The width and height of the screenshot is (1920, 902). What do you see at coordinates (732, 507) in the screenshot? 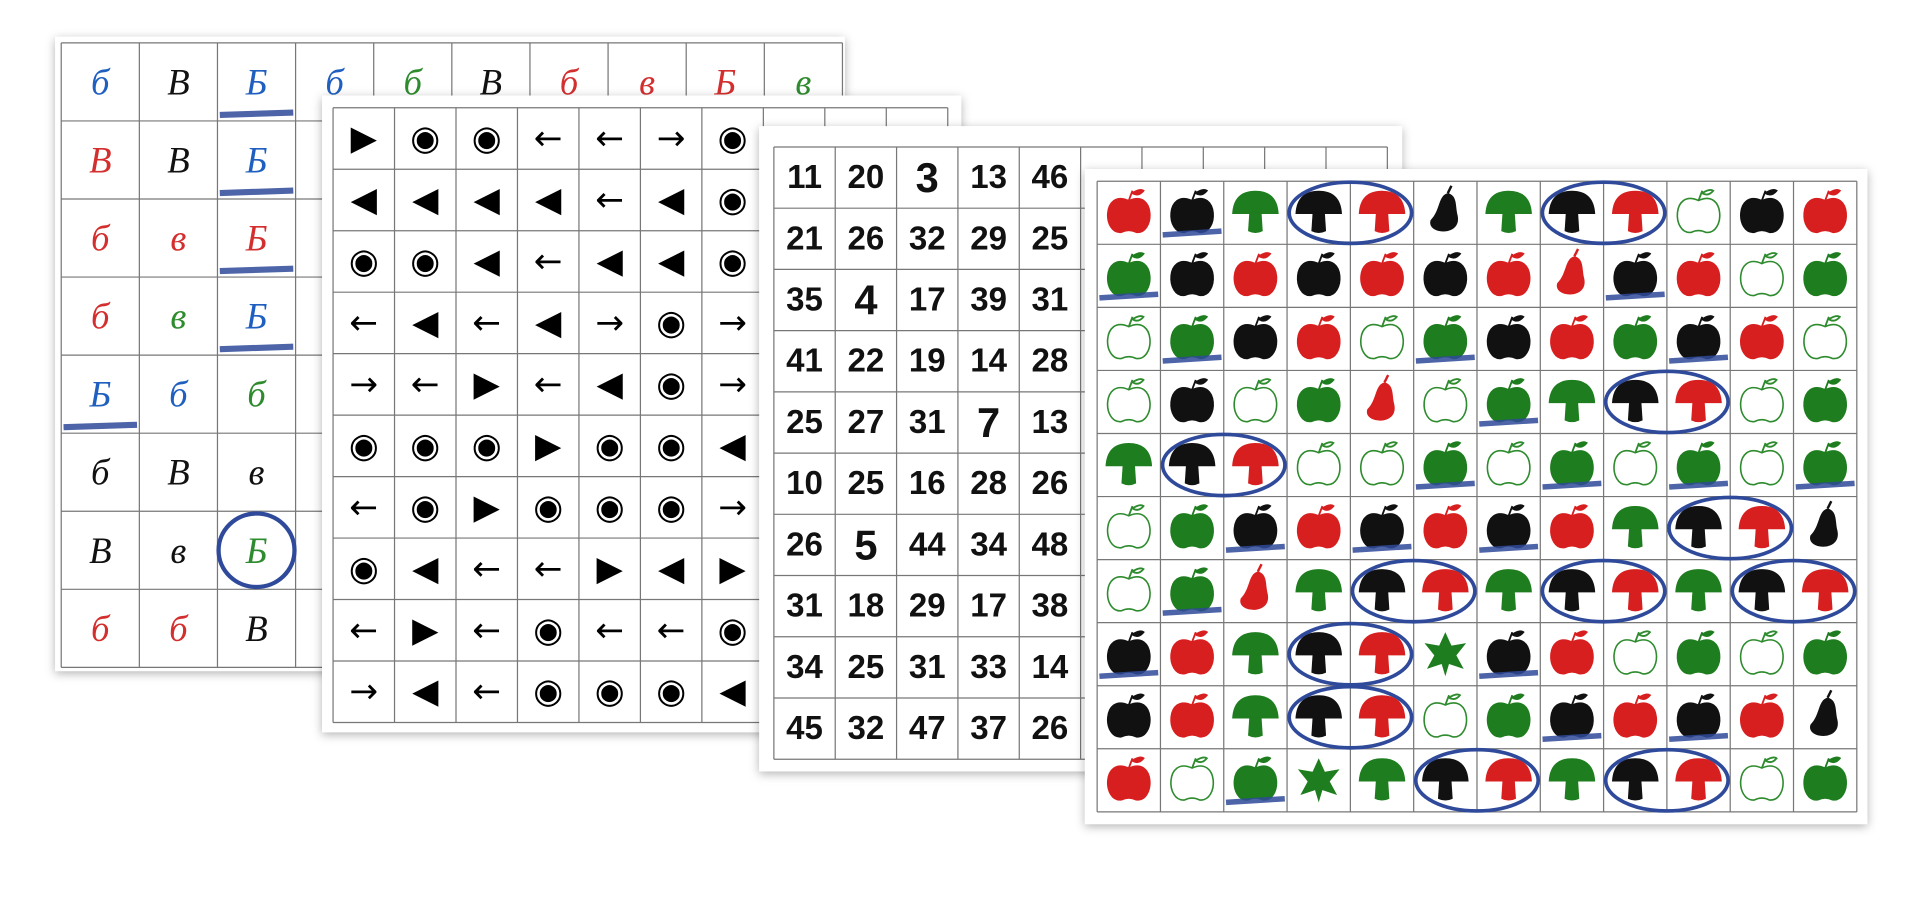
I see `symbol: →` at bounding box center [732, 507].